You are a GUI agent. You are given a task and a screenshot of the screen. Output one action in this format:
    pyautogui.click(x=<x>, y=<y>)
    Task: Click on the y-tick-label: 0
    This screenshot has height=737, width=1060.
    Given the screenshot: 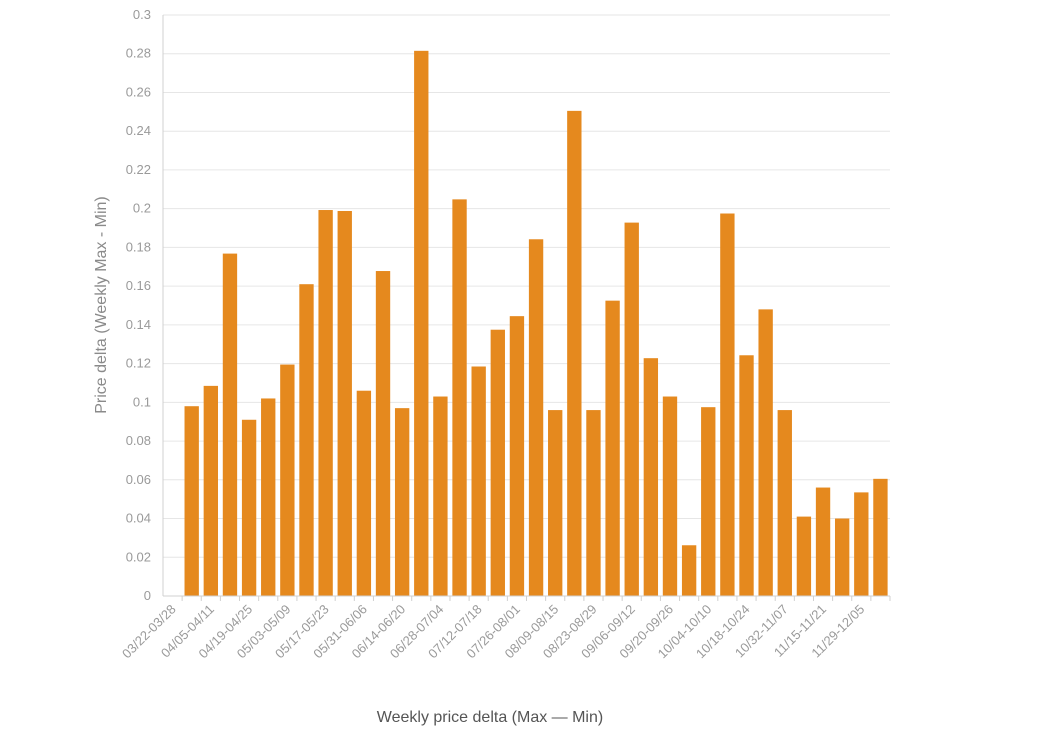 What is the action you would take?
    pyautogui.click(x=147, y=595)
    